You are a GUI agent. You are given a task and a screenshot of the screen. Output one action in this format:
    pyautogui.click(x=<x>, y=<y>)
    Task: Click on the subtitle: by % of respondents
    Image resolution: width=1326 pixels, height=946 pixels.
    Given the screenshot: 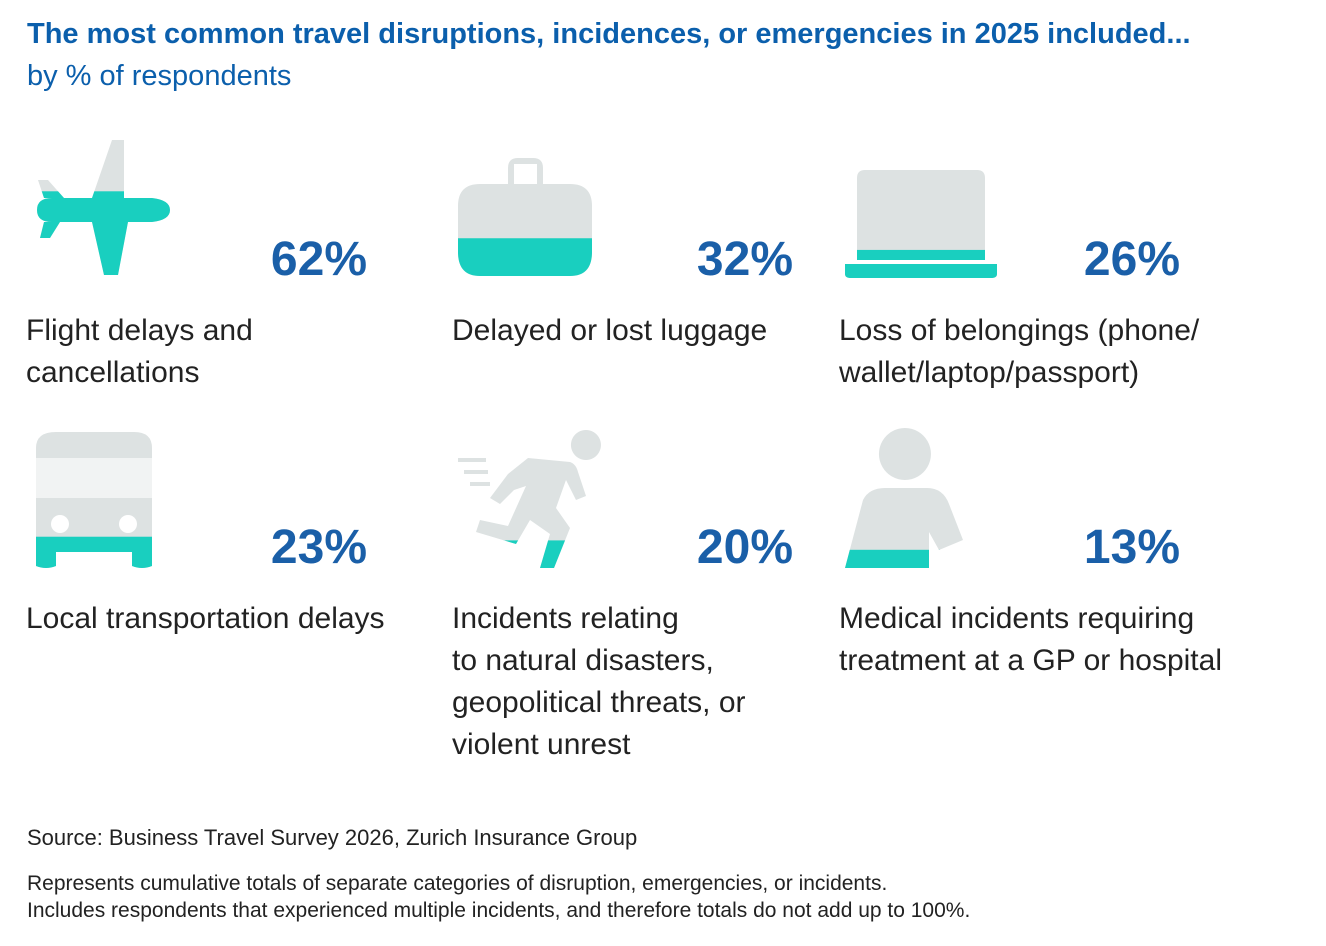 What is the action you would take?
    pyautogui.click(x=159, y=76)
    